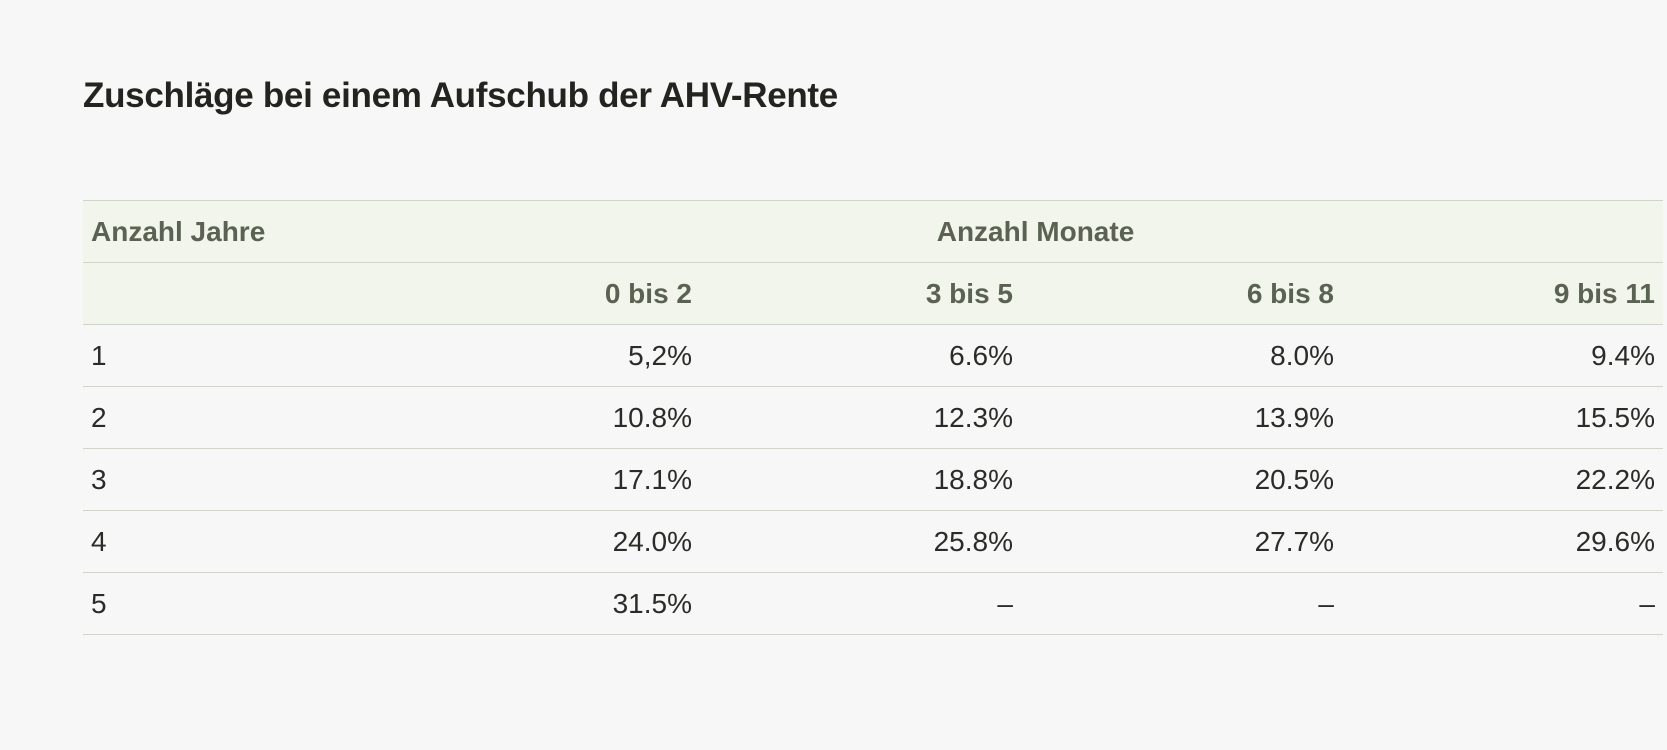 This screenshot has height=750, width=1667. What do you see at coordinates (245, 479) in the screenshot?
I see `year-cell: 3` at bounding box center [245, 479].